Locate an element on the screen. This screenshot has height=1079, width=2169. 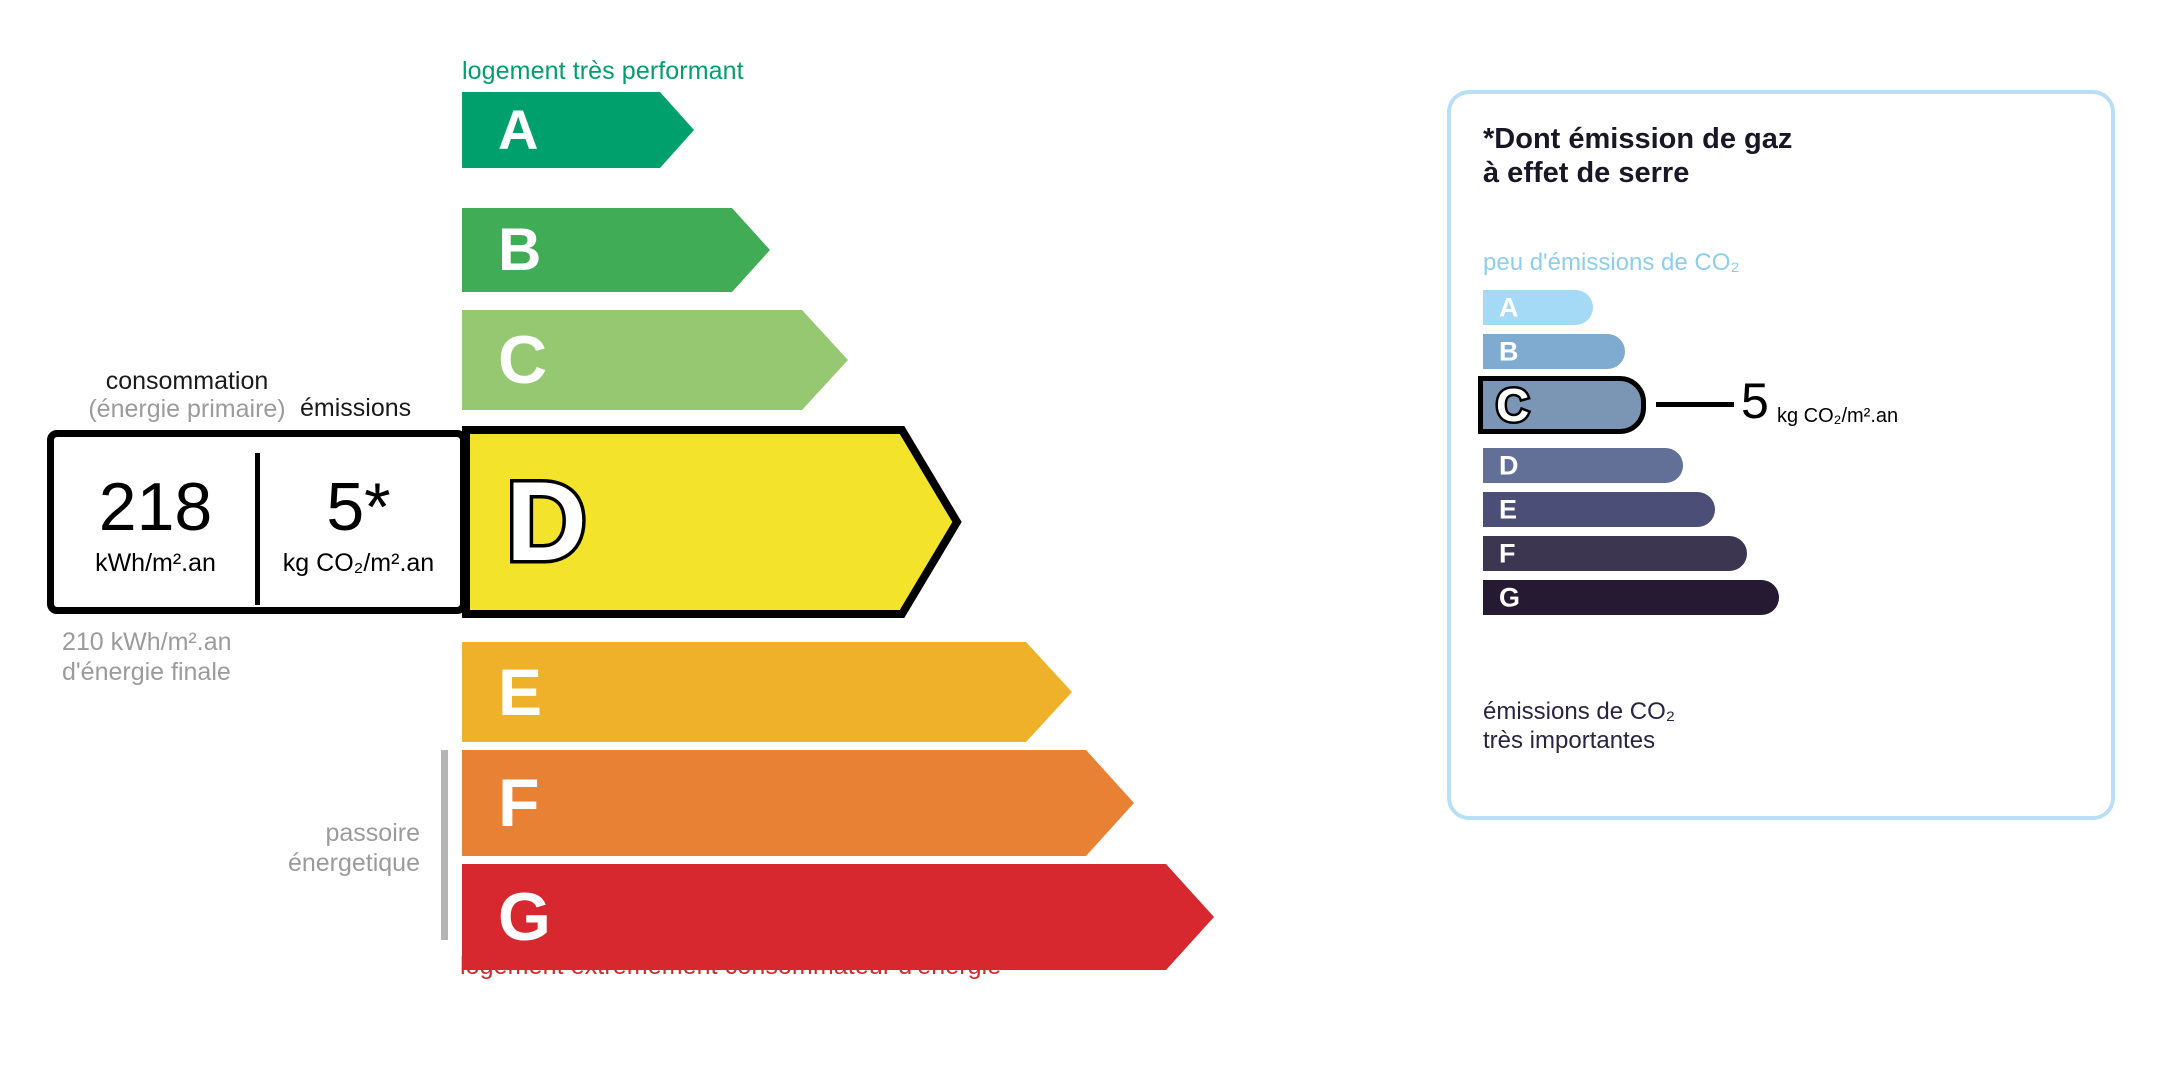
passoire-label-line1: passoire is located at coordinates (373, 833).